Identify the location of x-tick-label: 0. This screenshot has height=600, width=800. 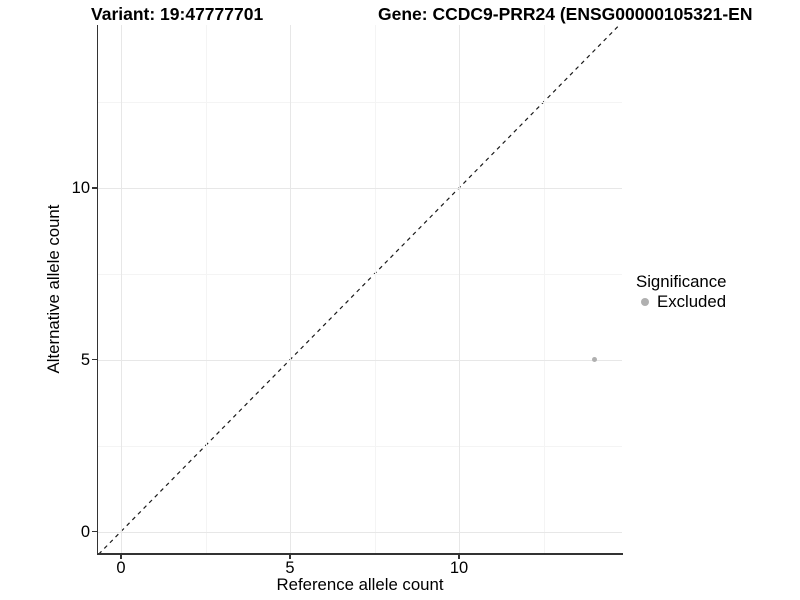
(121, 568).